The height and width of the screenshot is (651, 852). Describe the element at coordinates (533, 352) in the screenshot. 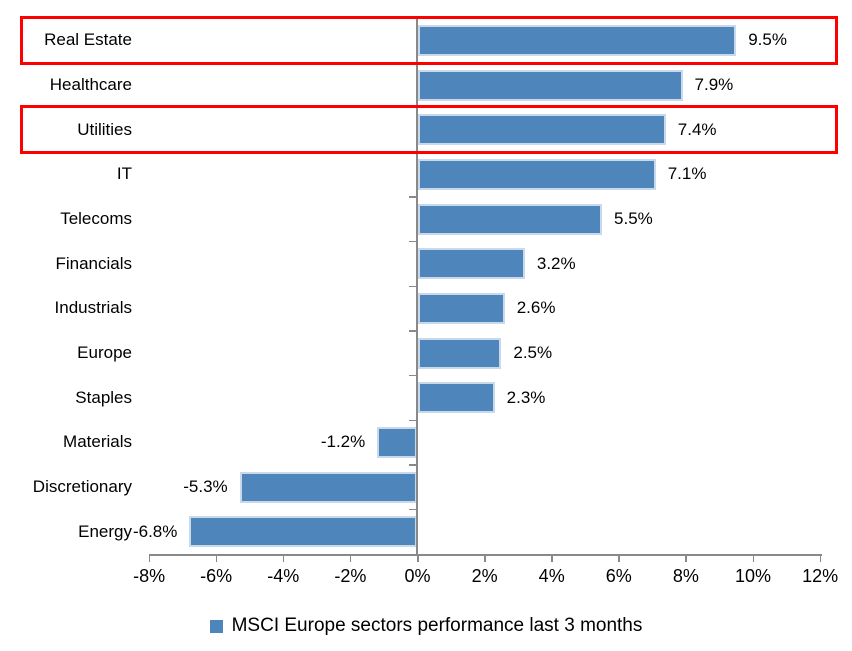

I see `bar-value-label: 2.5%` at that location.